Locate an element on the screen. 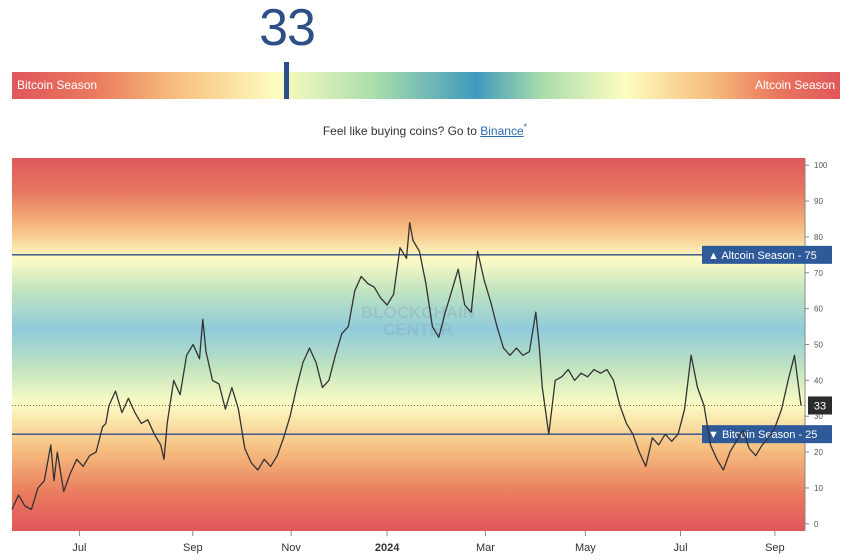  y-tick-label: 70 is located at coordinates (818, 273).